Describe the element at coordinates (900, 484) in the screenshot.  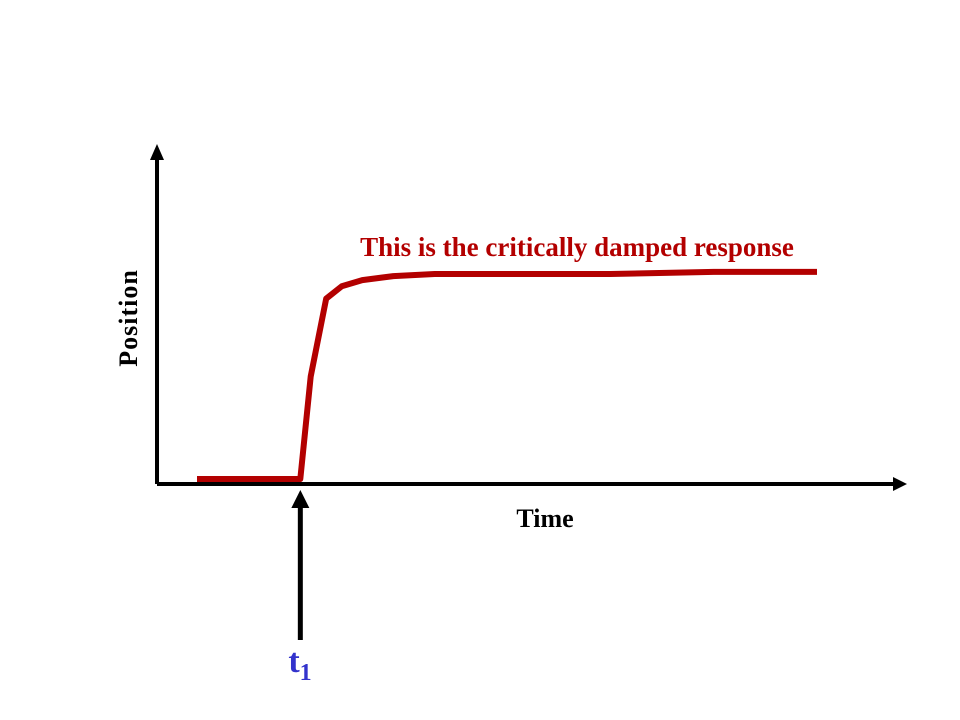
I see `x-axis-arrow` at that location.